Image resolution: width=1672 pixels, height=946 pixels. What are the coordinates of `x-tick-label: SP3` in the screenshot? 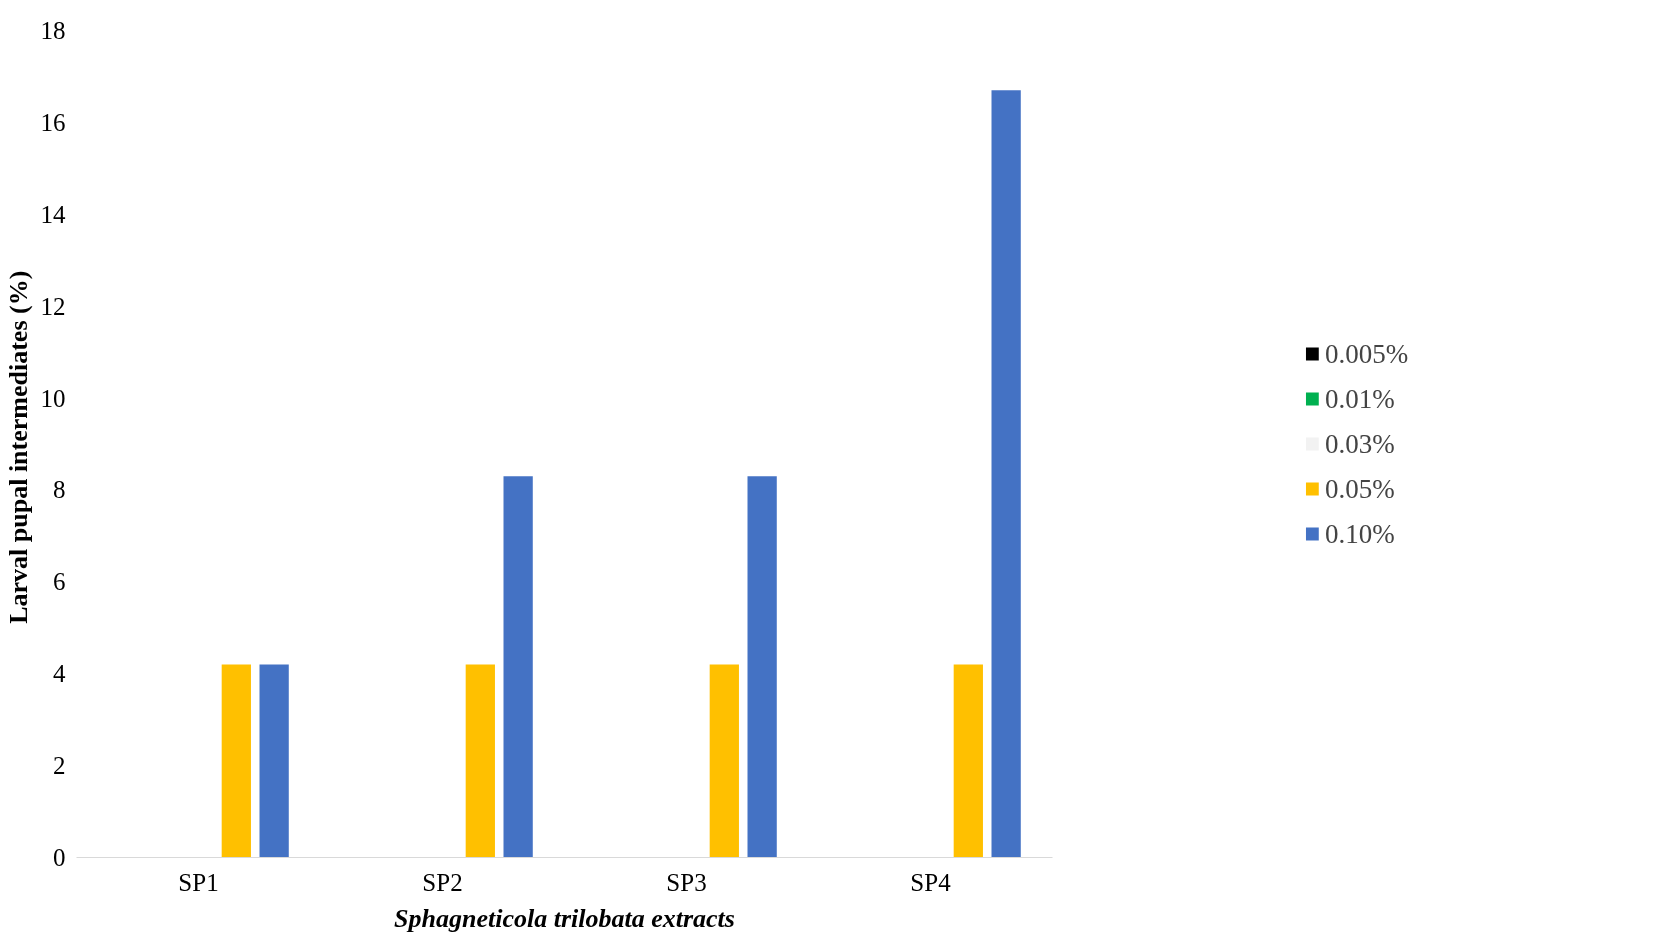 It's located at (686, 882).